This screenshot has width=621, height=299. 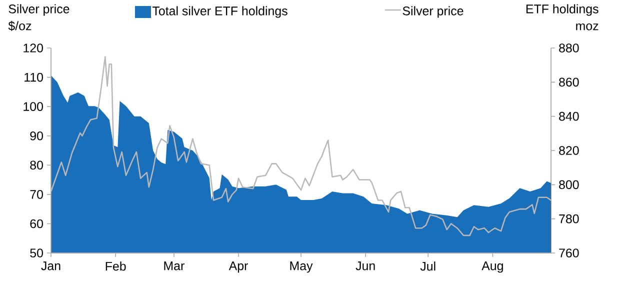 What do you see at coordinates (492, 267) in the screenshot?
I see `x-tick-label: Aug` at bounding box center [492, 267].